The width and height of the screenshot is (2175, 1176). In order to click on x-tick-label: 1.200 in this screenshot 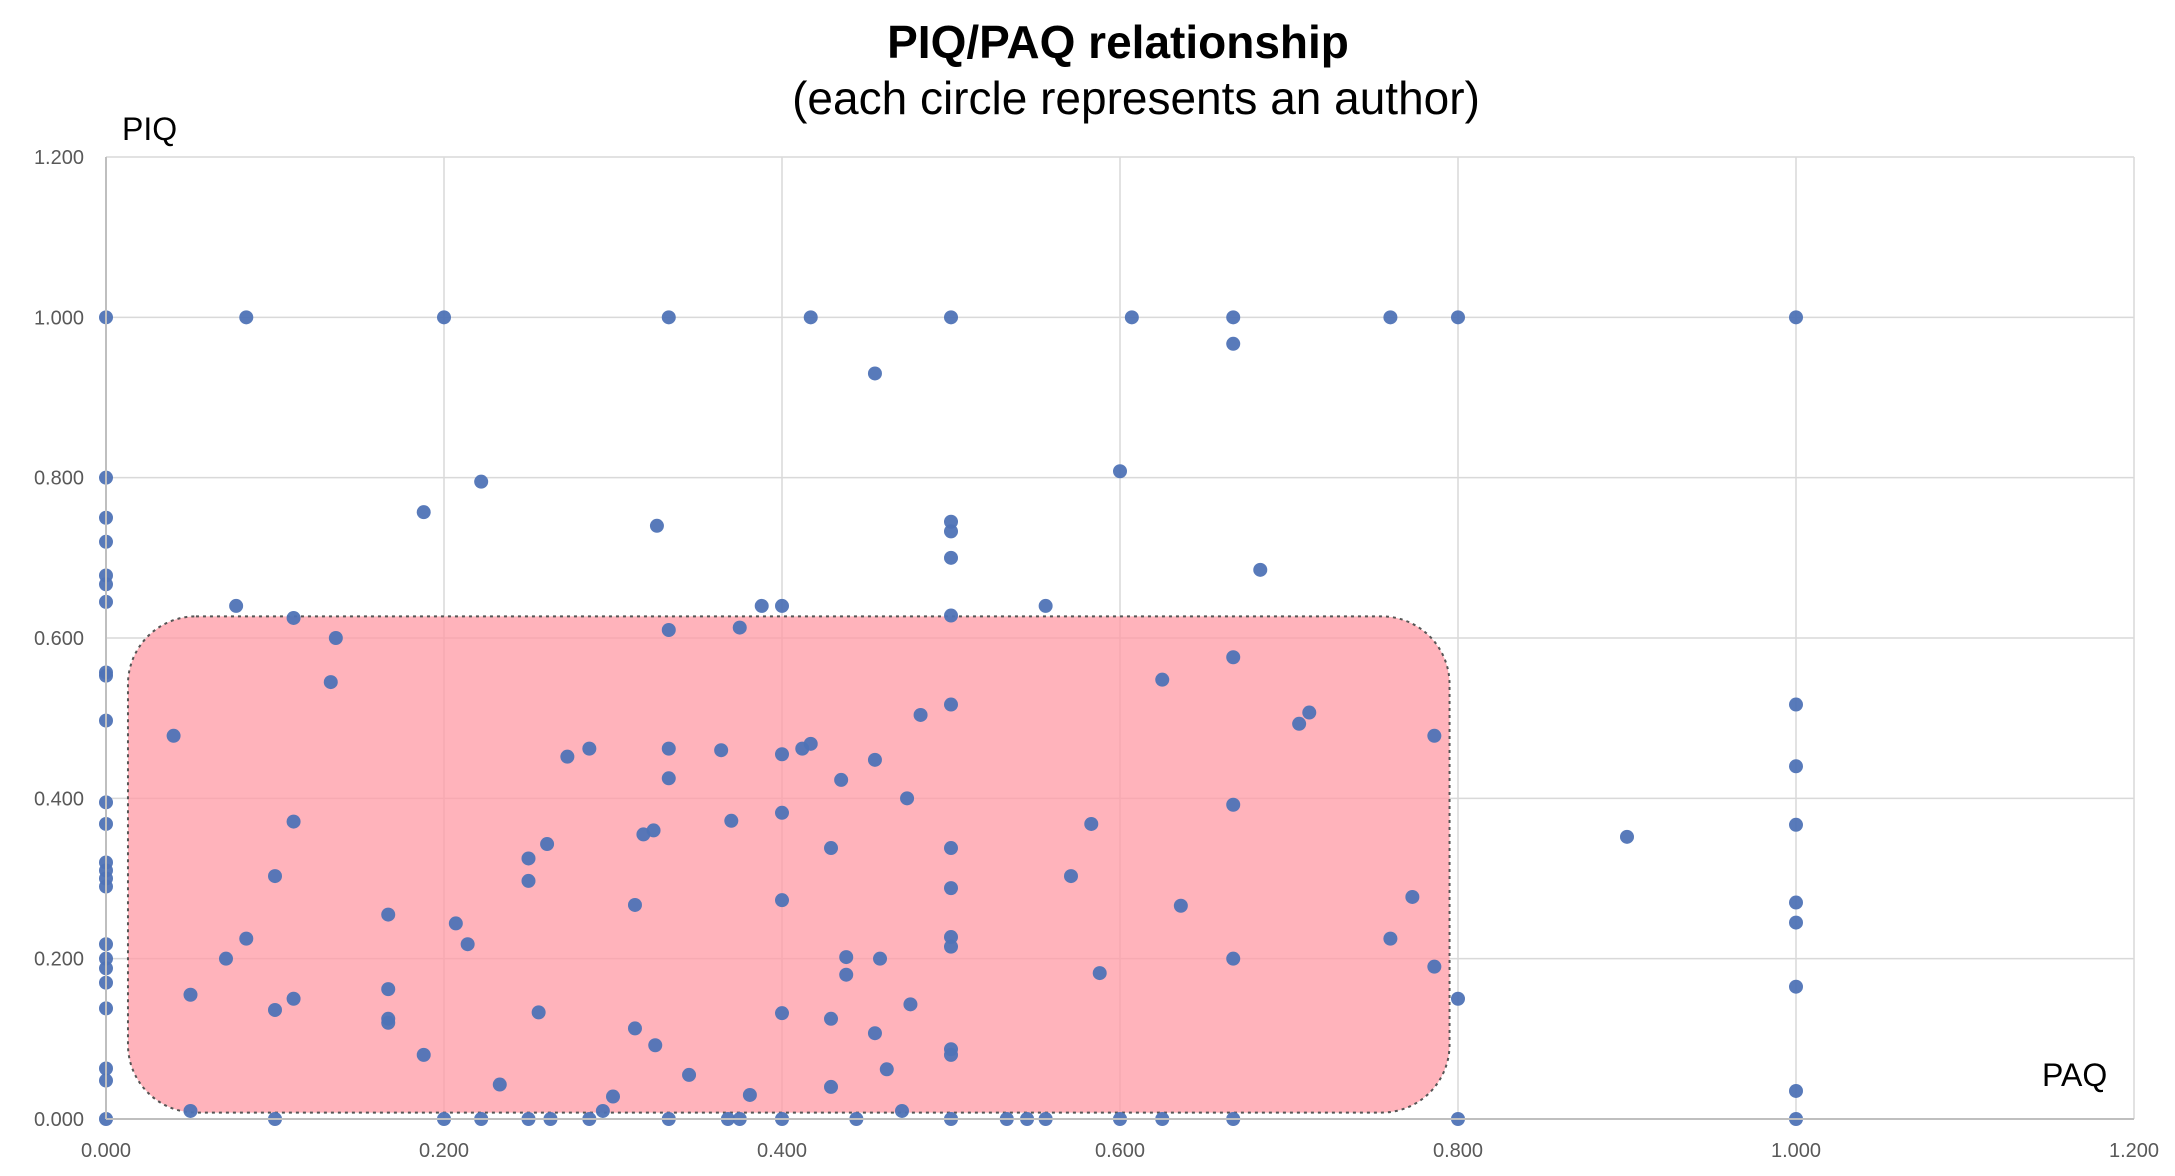, I will do `click(2134, 1151)`.